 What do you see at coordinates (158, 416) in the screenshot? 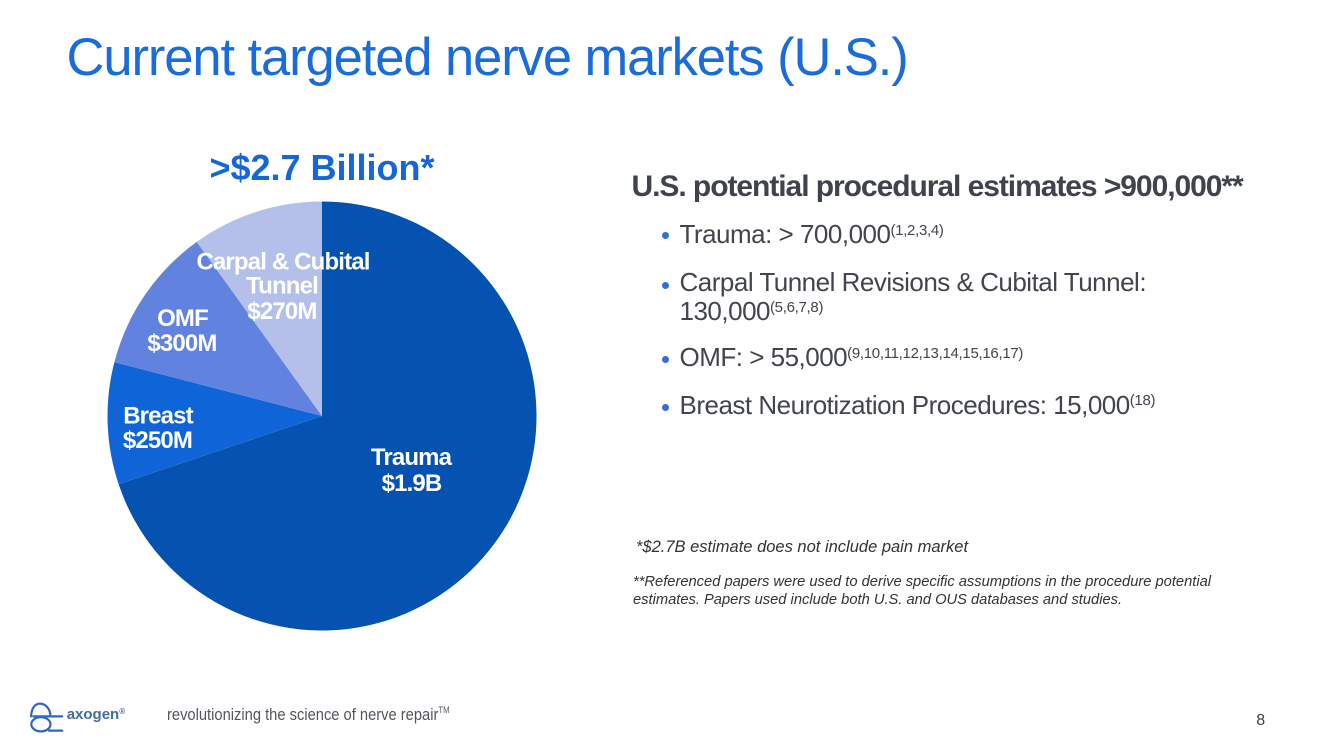
I see `svg-text: Breast` at bounding box center [158, 416].